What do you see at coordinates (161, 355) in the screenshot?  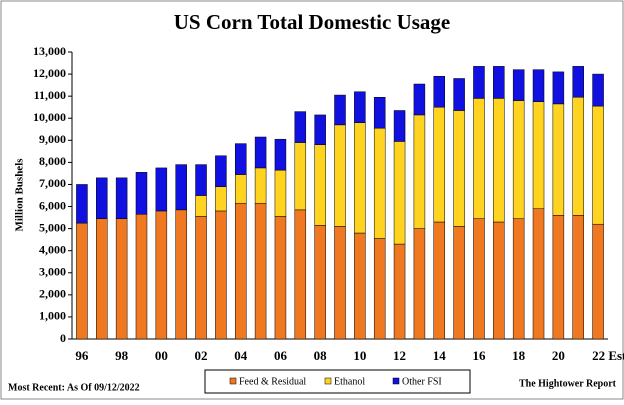 I see `x-tick-label: 00` at bounding box center [161, 355].